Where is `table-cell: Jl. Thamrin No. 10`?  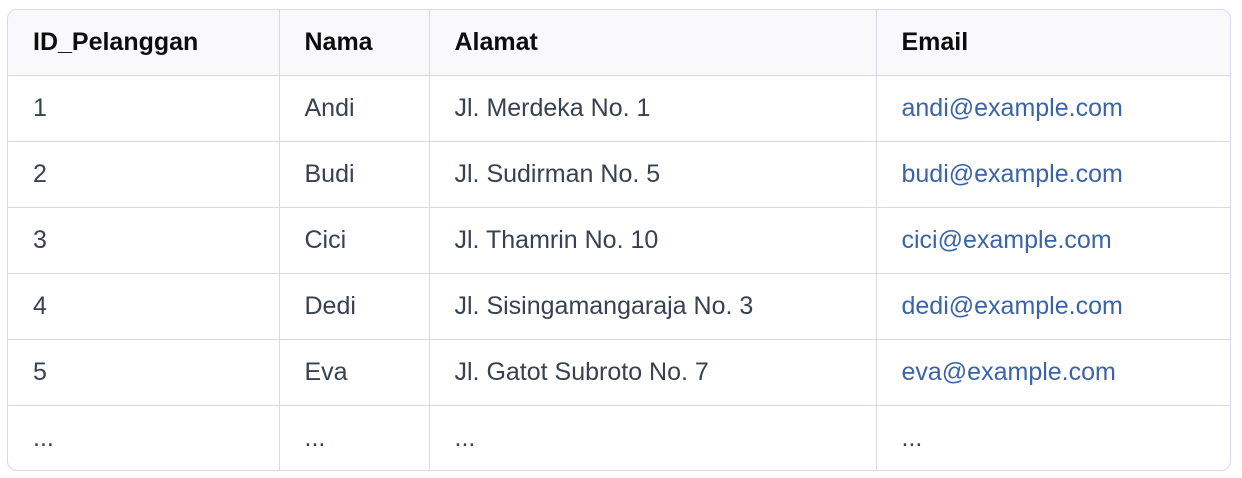
table-cell: Jl. Thamrin No. 10 is located at coordinates (653, 240).